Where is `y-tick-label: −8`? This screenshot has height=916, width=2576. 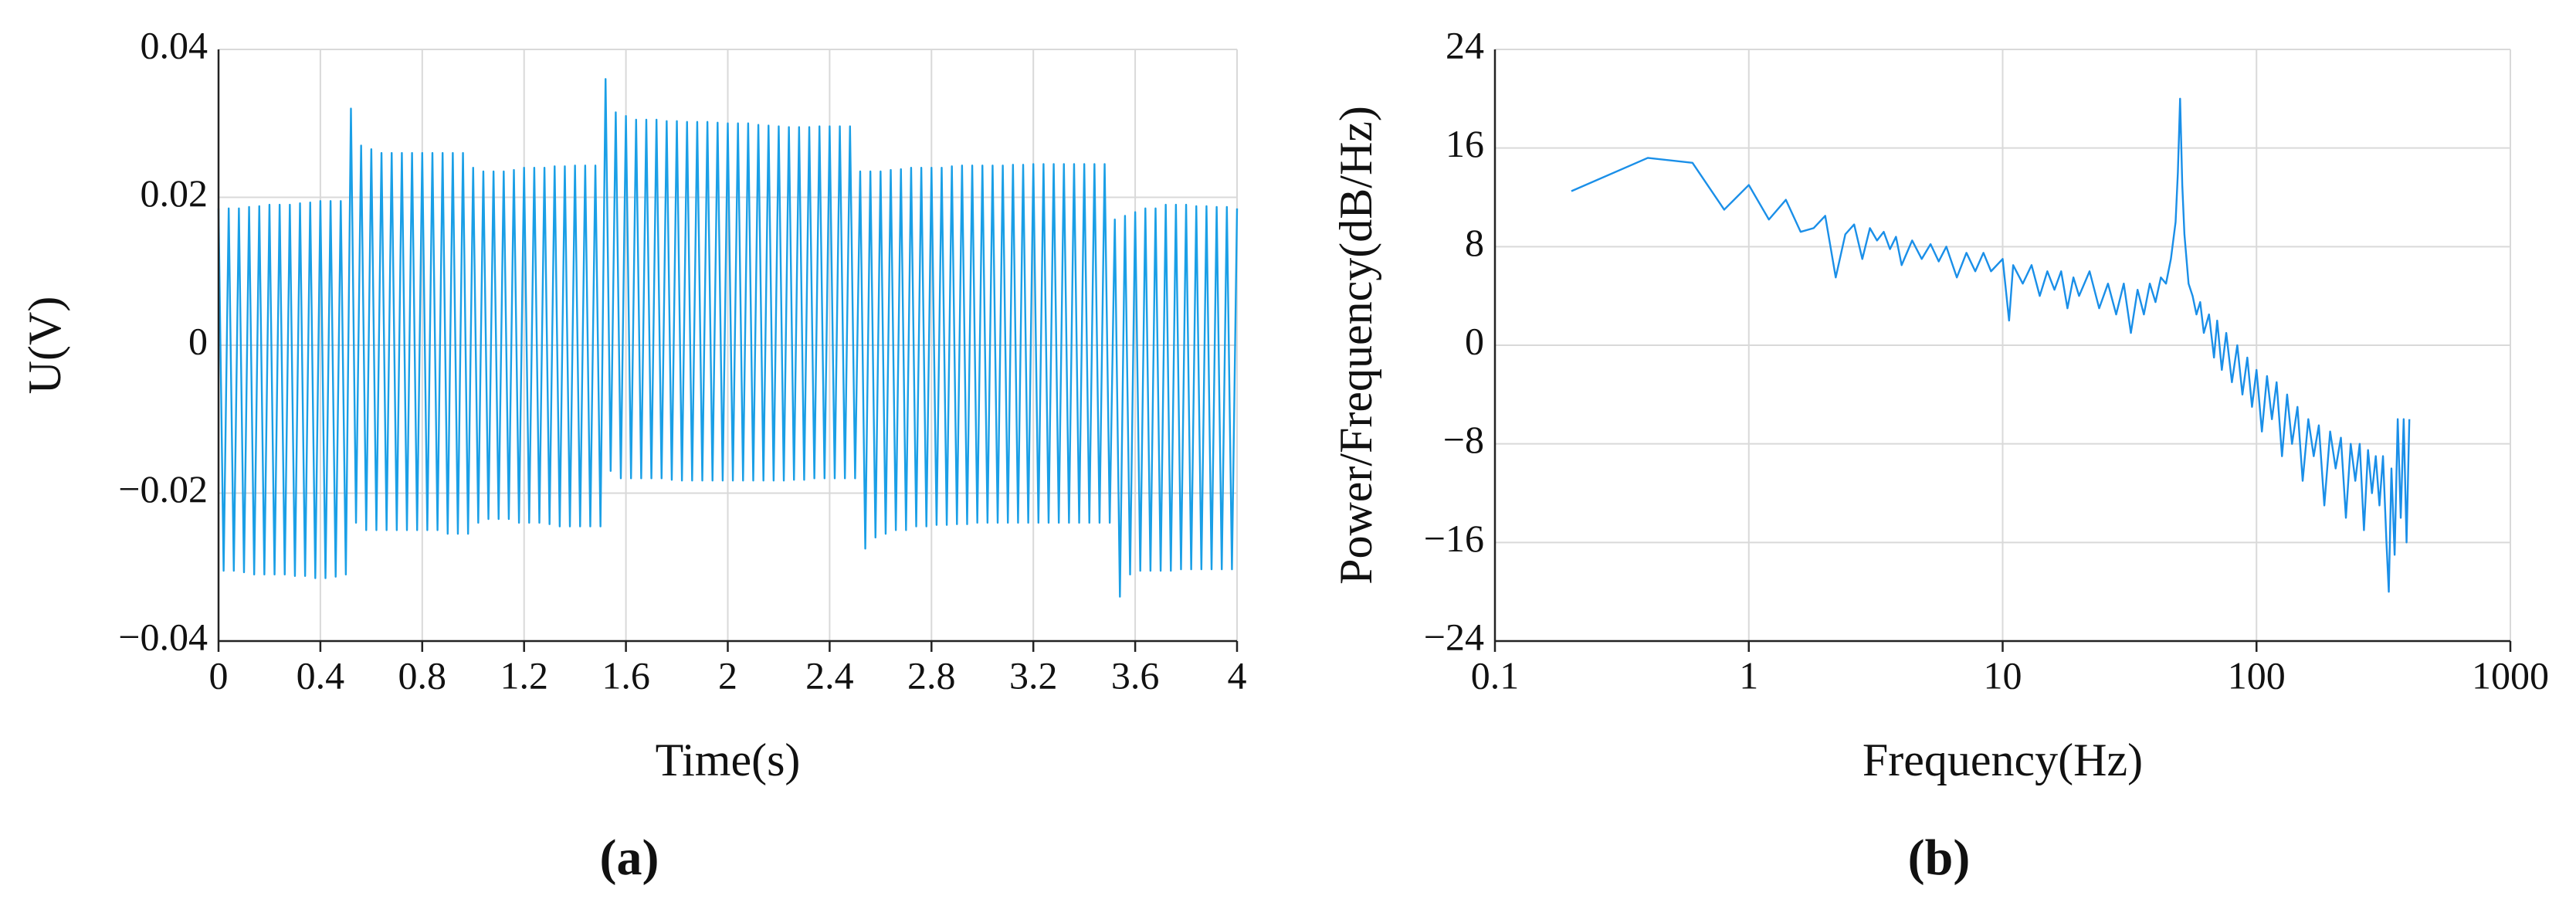
y-tick-label: −8 is located at coordinates (1463, 440).